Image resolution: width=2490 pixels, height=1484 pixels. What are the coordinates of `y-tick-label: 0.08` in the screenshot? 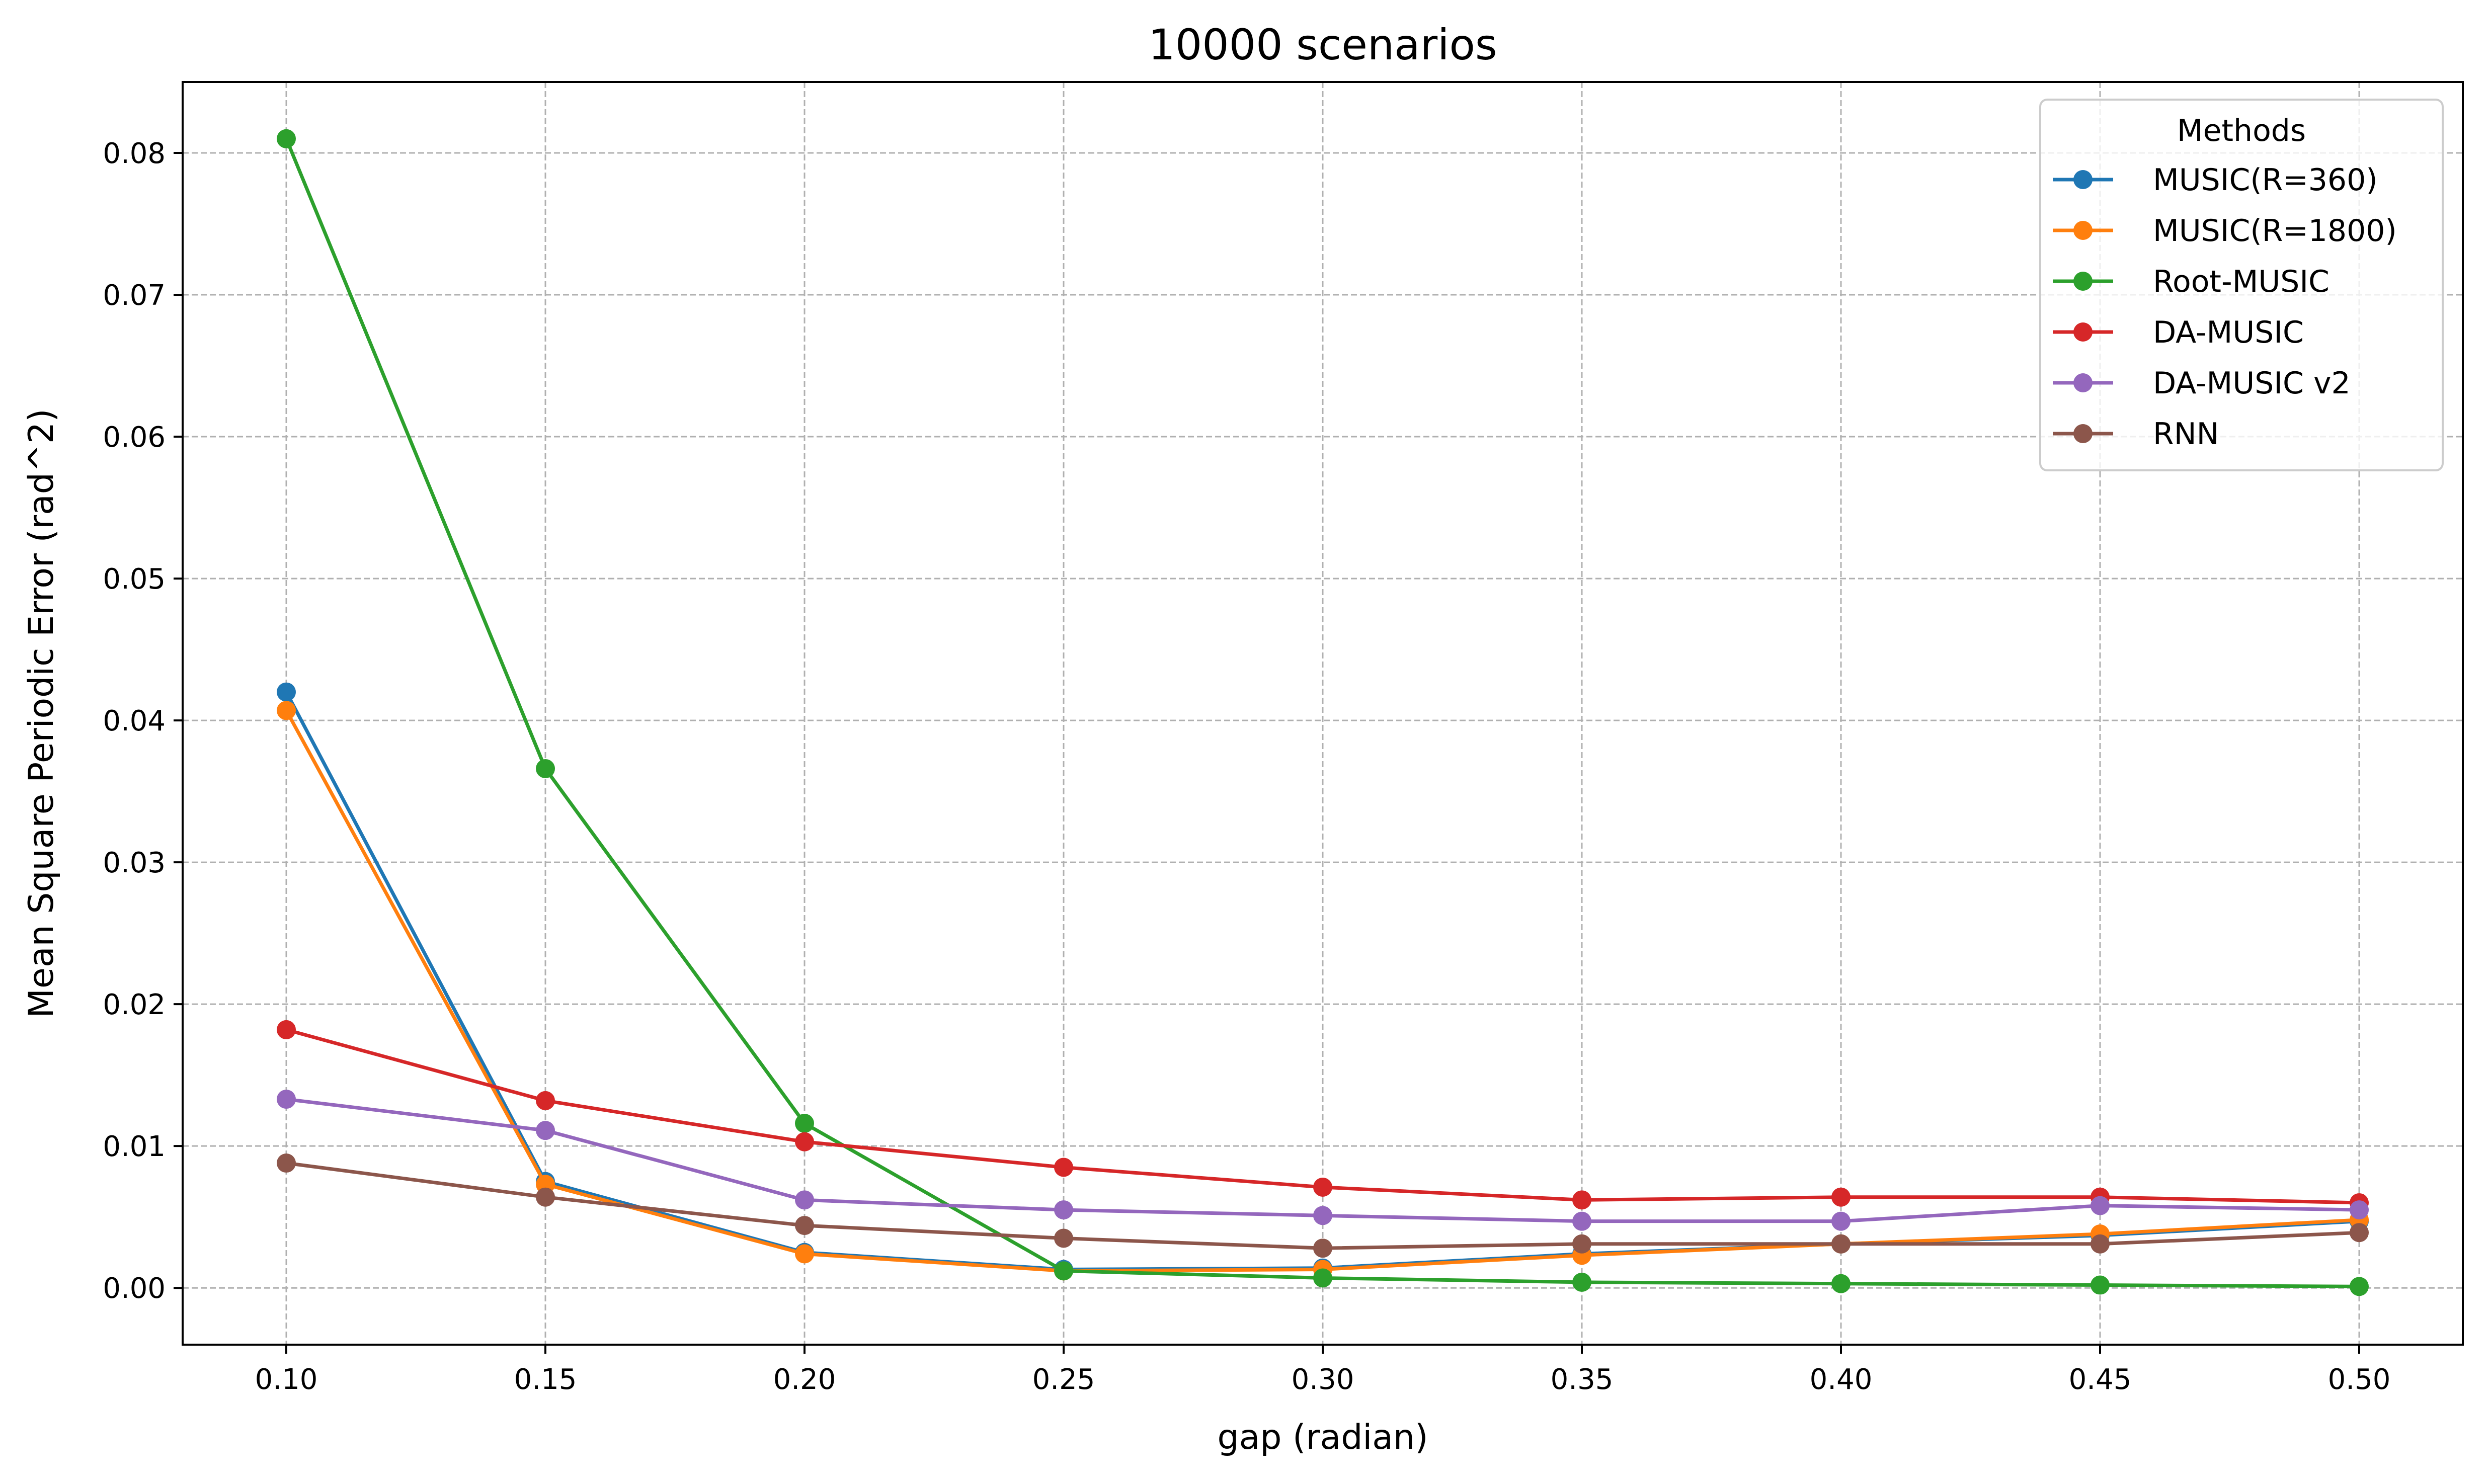 It's located at (134, 153).